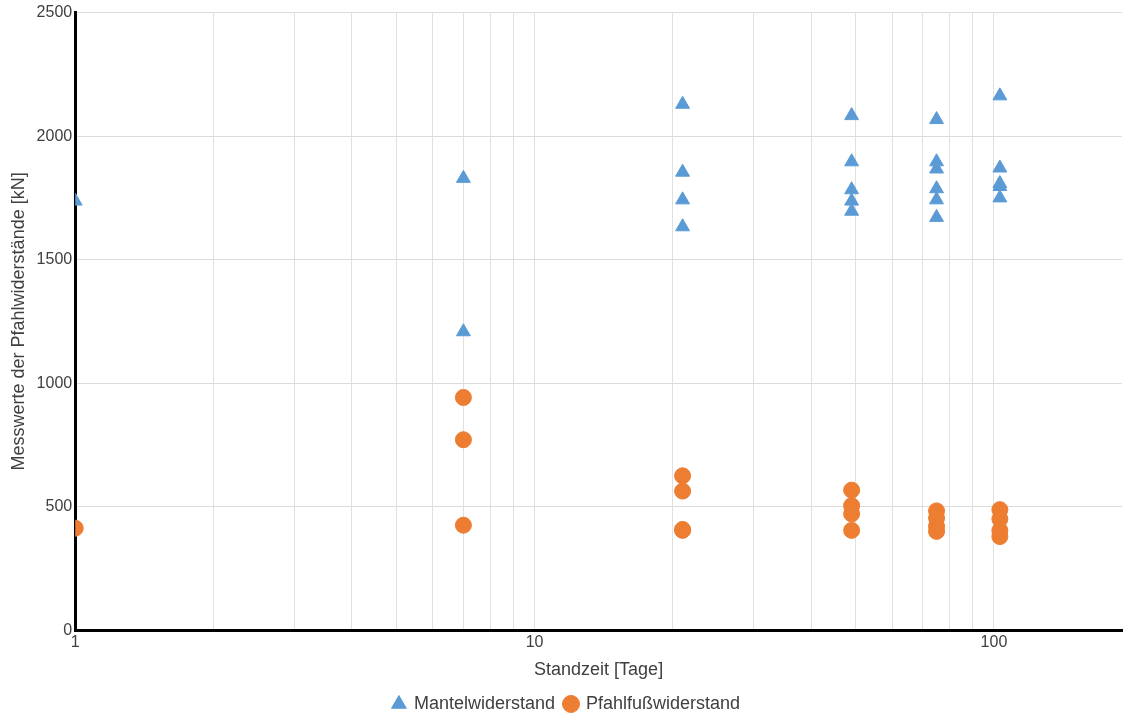 This screenshot has width=1131, height=727. I want to click on x-tick-label: 10, so click(534, 642).